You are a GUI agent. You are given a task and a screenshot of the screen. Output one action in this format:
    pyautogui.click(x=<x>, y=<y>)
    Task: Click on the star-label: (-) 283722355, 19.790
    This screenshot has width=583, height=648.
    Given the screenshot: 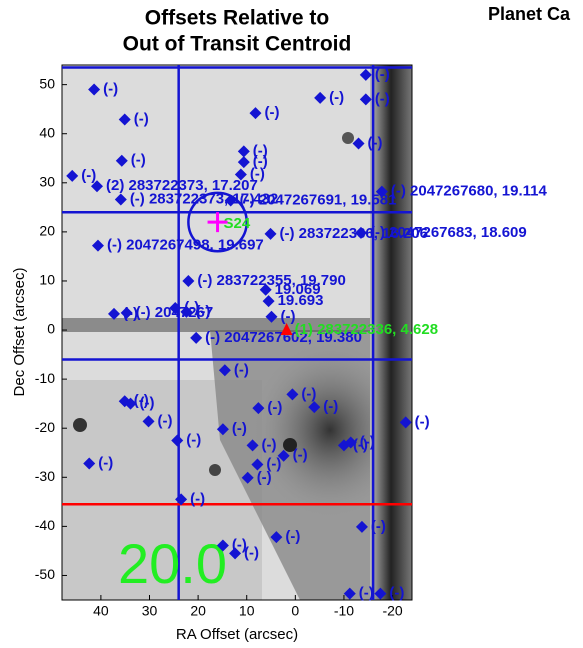 What is the action you would take?
    pyautogui.click(x=271, y=280)
    